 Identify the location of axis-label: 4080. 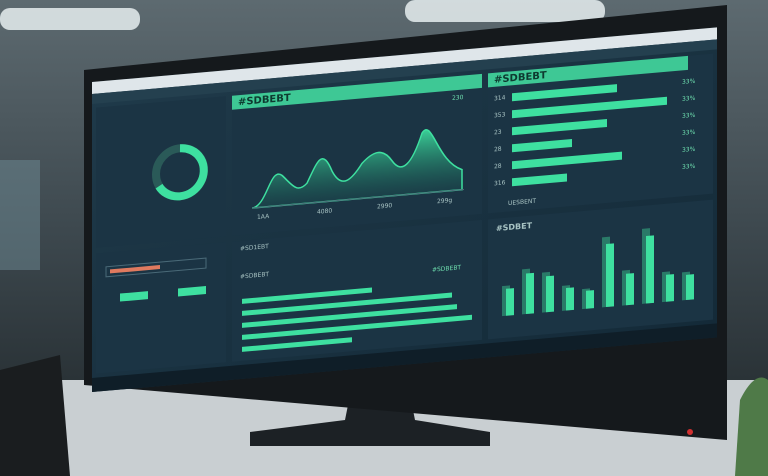
(324, 211).